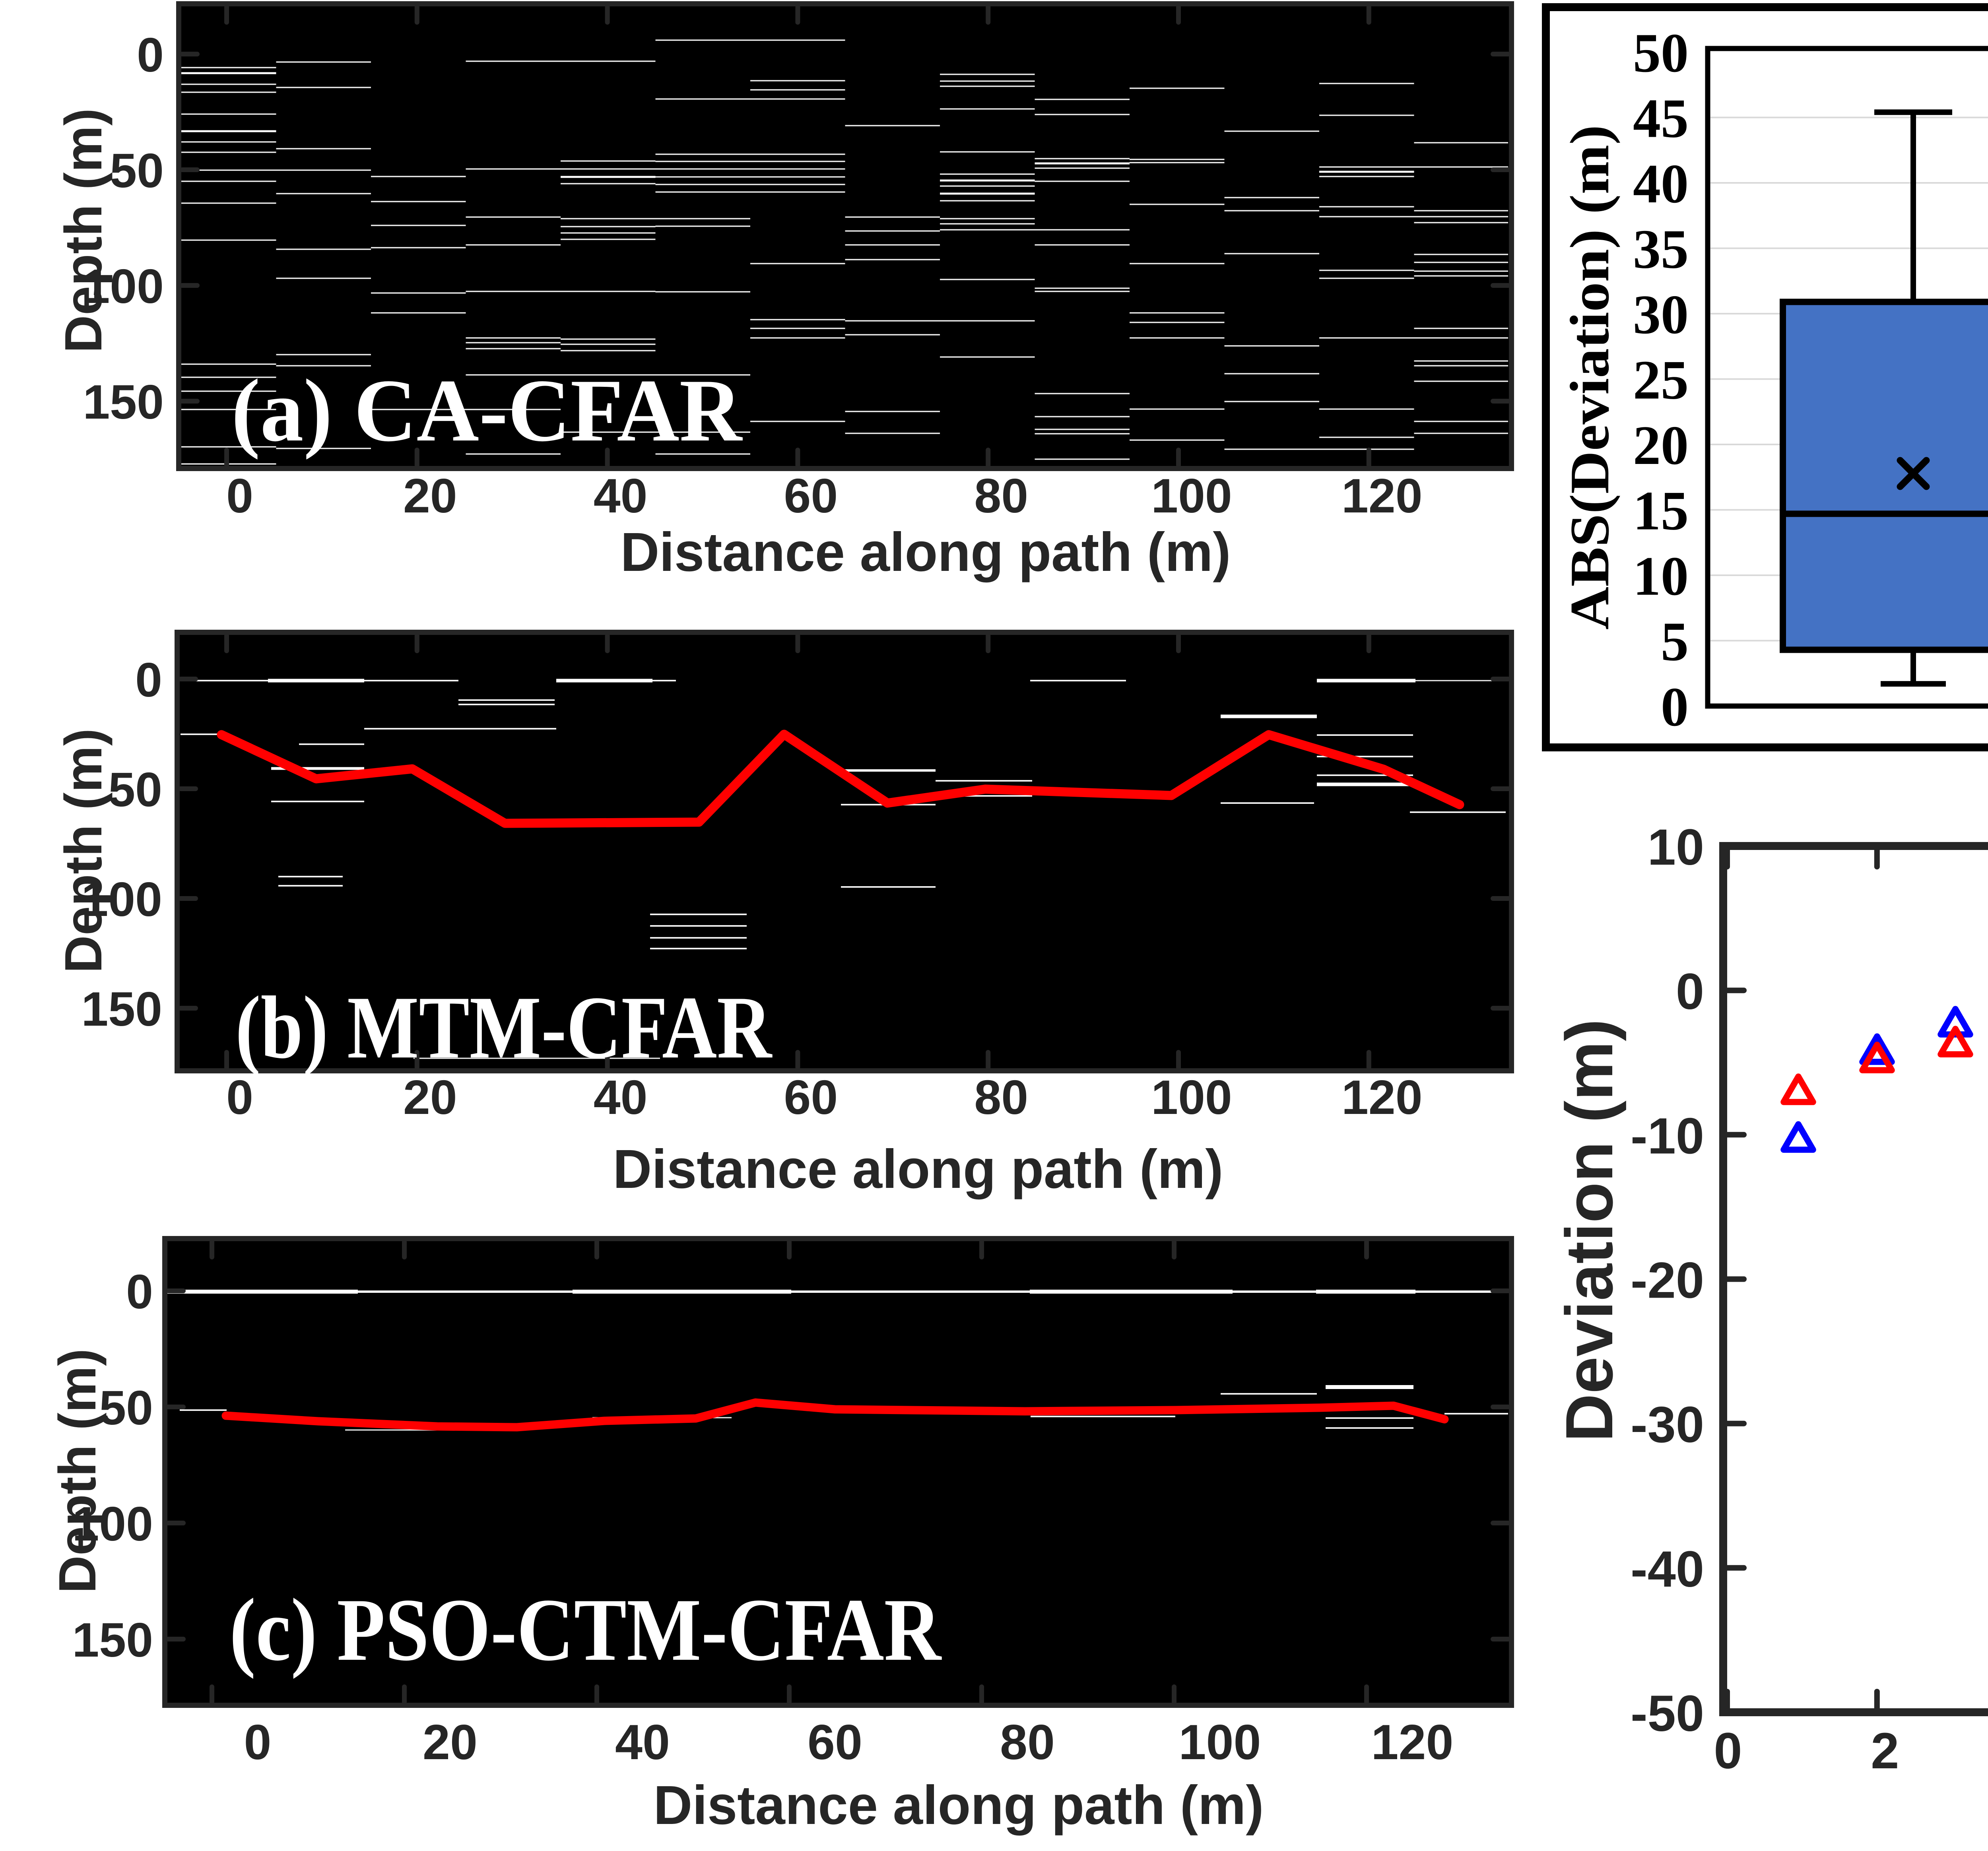 This screenshot has width=1988, height=1851. What do you see at coordinates (1589, 1230) in the screenshot?
I see `svg-text: Deviation (m)` at bounding box center [1589, 1230].